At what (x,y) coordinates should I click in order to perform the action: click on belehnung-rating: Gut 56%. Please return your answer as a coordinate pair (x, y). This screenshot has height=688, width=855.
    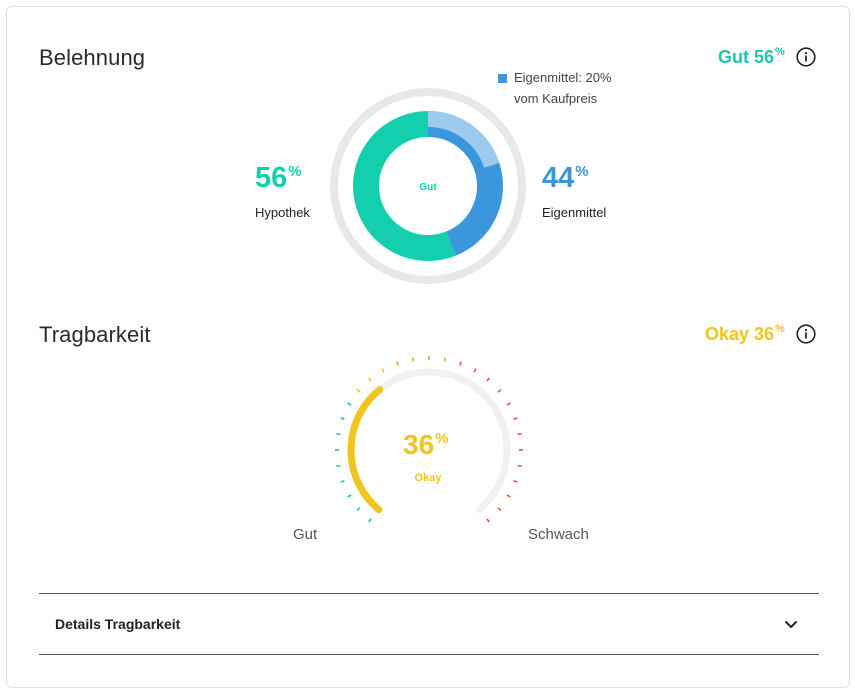
    Looking at the image, I should click on (751, 57).